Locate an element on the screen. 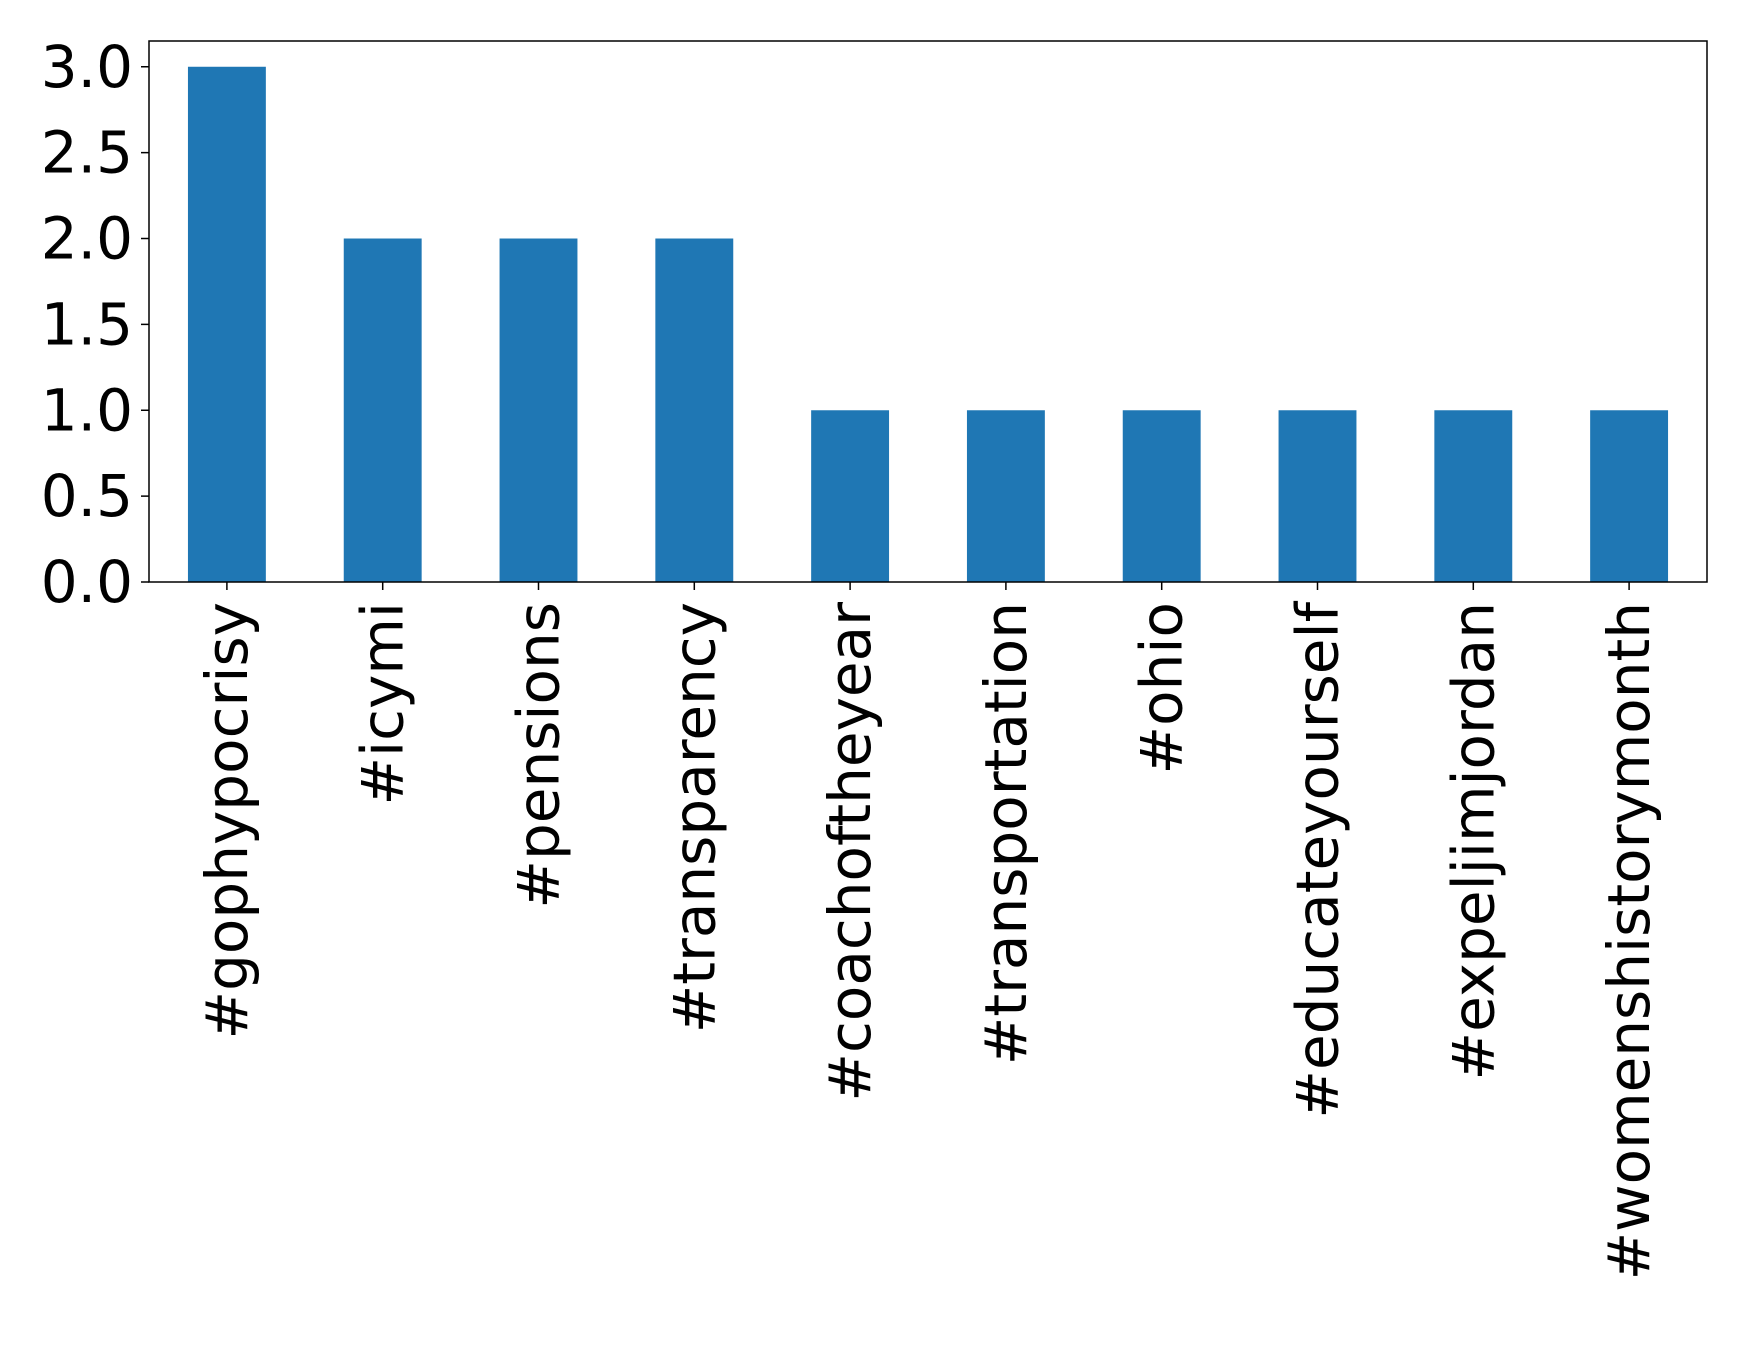  x-tick-label: #pensions is located at coordinates (539, 755).